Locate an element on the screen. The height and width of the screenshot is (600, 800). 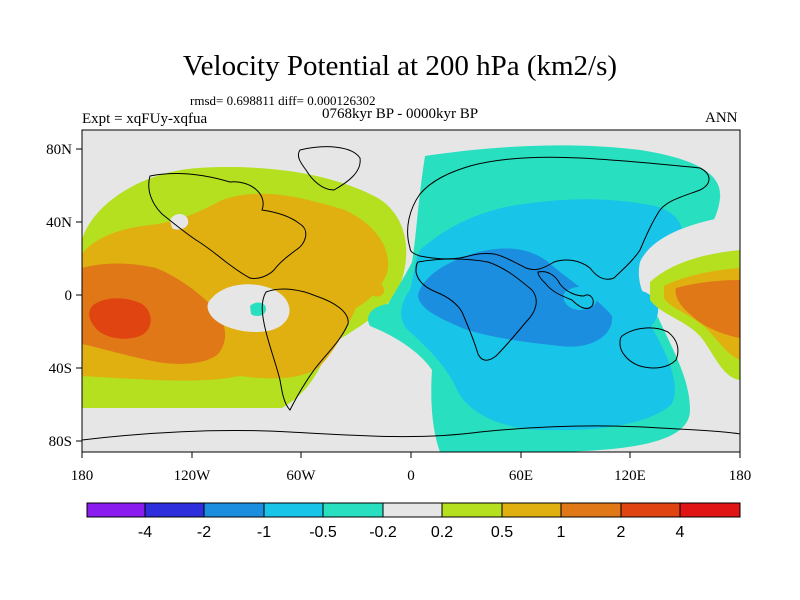
contour-band-m0.5-m0.2-indian-ocean is located at coordinates (580, 298).